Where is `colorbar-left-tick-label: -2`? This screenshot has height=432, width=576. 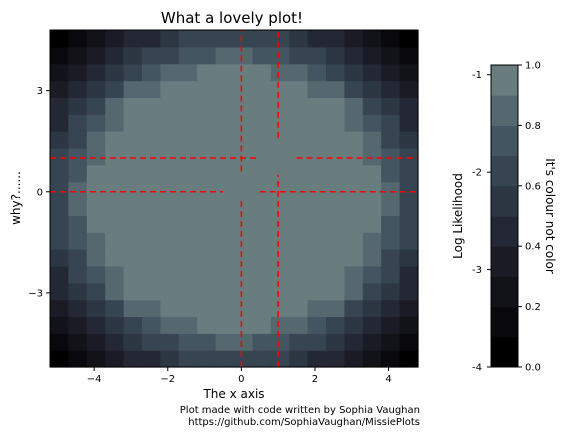
colorbar-left-tick-label: -2 is located at coordinates (477, 173).